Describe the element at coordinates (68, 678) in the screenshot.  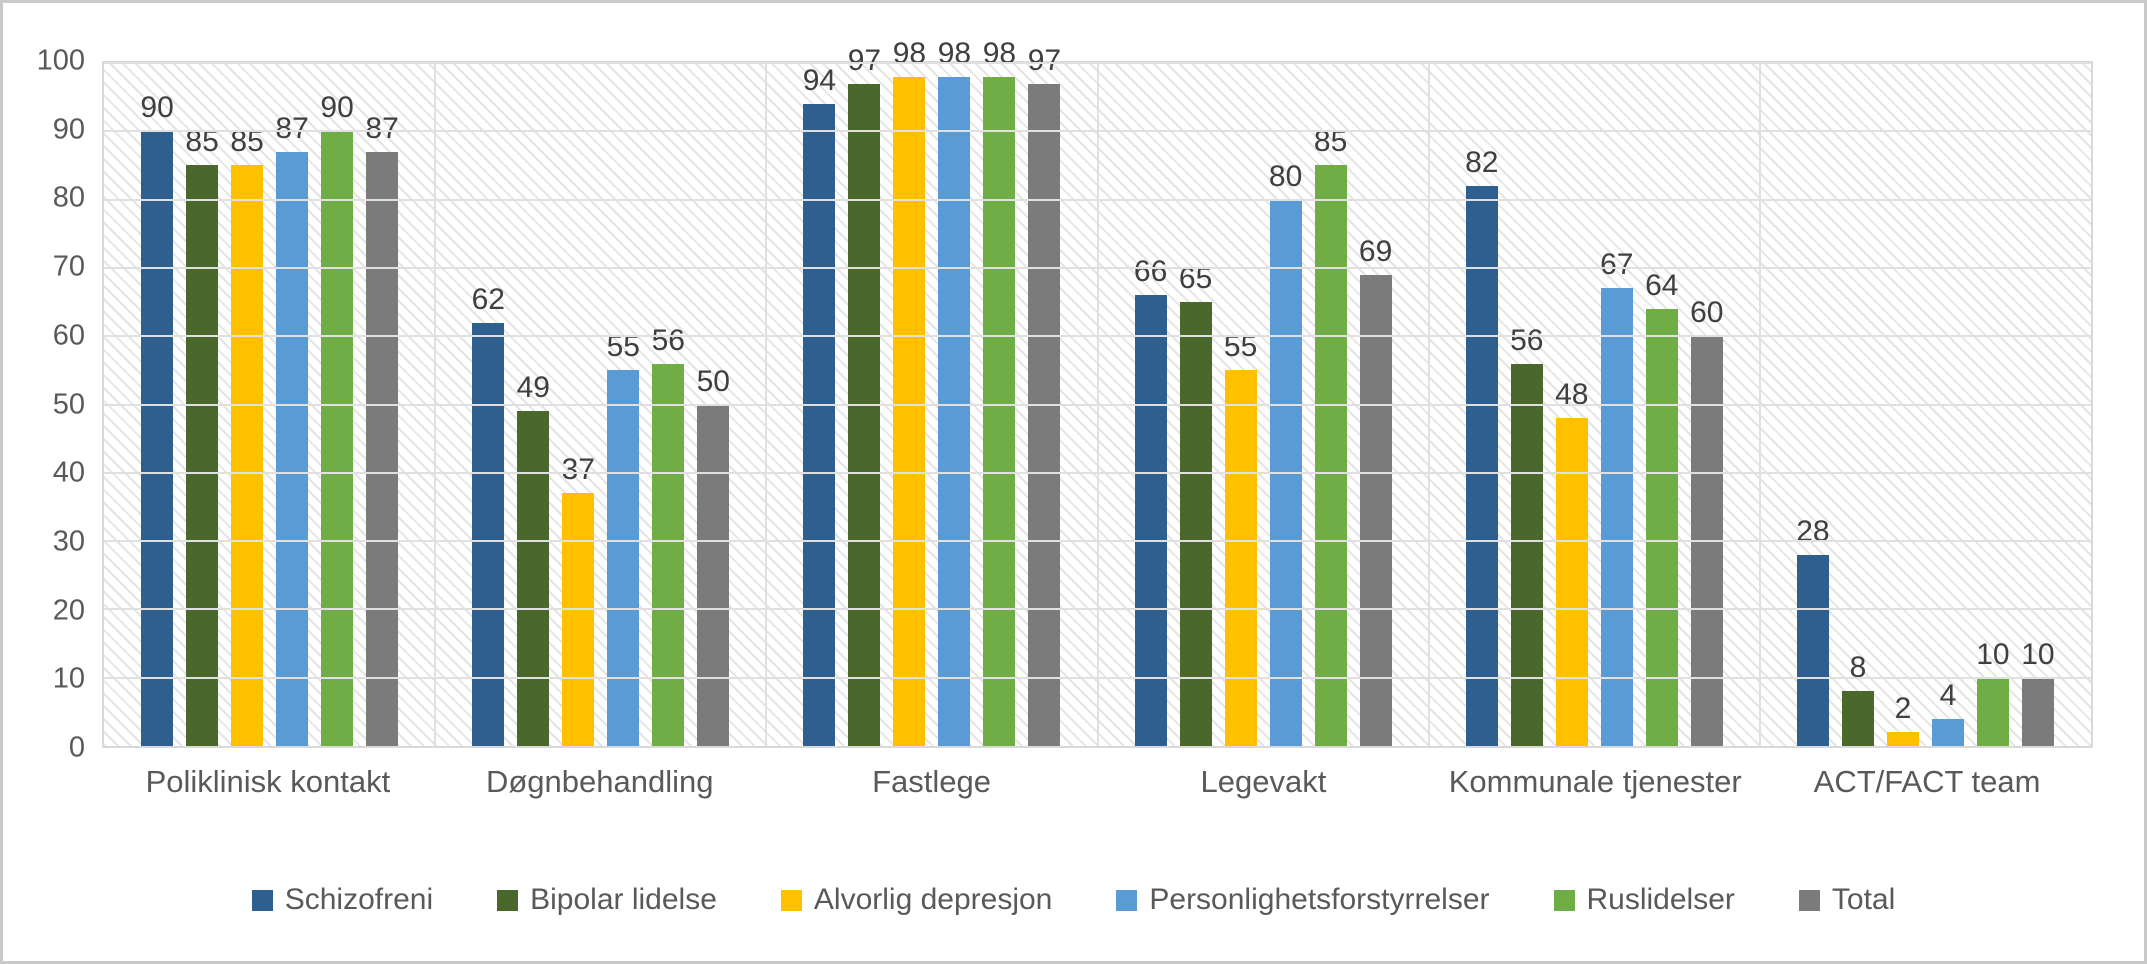
I see `y-tick-label: 10` at that location.